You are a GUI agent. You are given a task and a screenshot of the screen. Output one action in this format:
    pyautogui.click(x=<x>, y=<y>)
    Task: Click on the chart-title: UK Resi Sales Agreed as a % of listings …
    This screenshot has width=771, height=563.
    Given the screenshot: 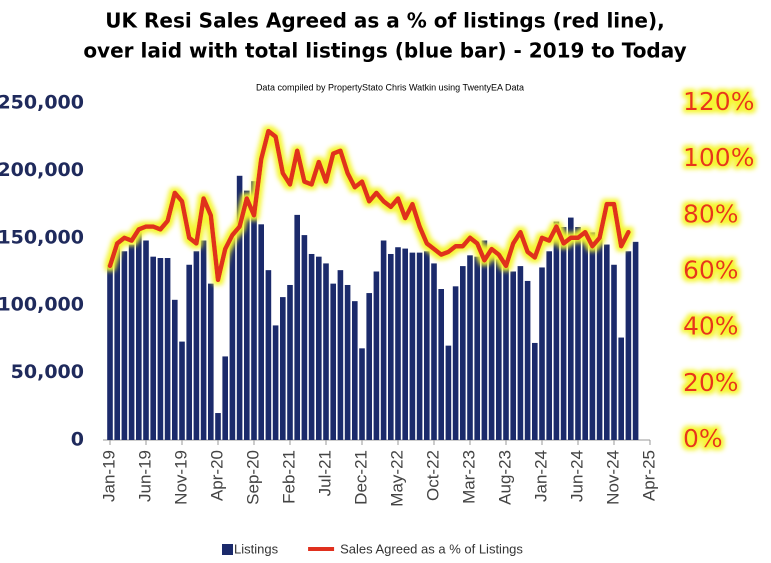 What is the action you would take?
    pyautogui.click(x=384, y=21)
    